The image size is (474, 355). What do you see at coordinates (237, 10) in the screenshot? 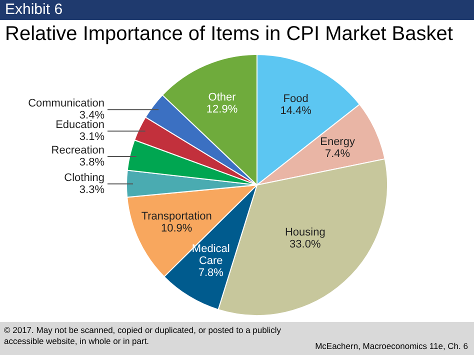
I see `text: Exhibit 6` at bounding box center [237, 10].